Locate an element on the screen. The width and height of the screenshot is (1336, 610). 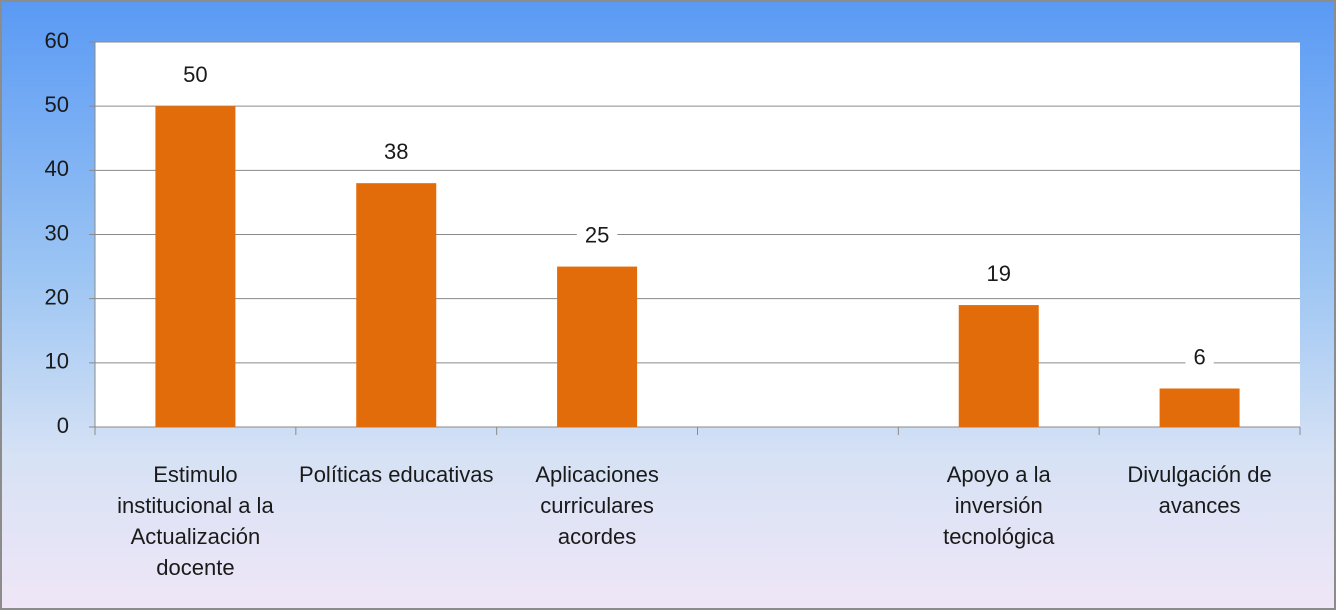
x-tick-label: Políticas educativas is located at coordinates (396, 474).